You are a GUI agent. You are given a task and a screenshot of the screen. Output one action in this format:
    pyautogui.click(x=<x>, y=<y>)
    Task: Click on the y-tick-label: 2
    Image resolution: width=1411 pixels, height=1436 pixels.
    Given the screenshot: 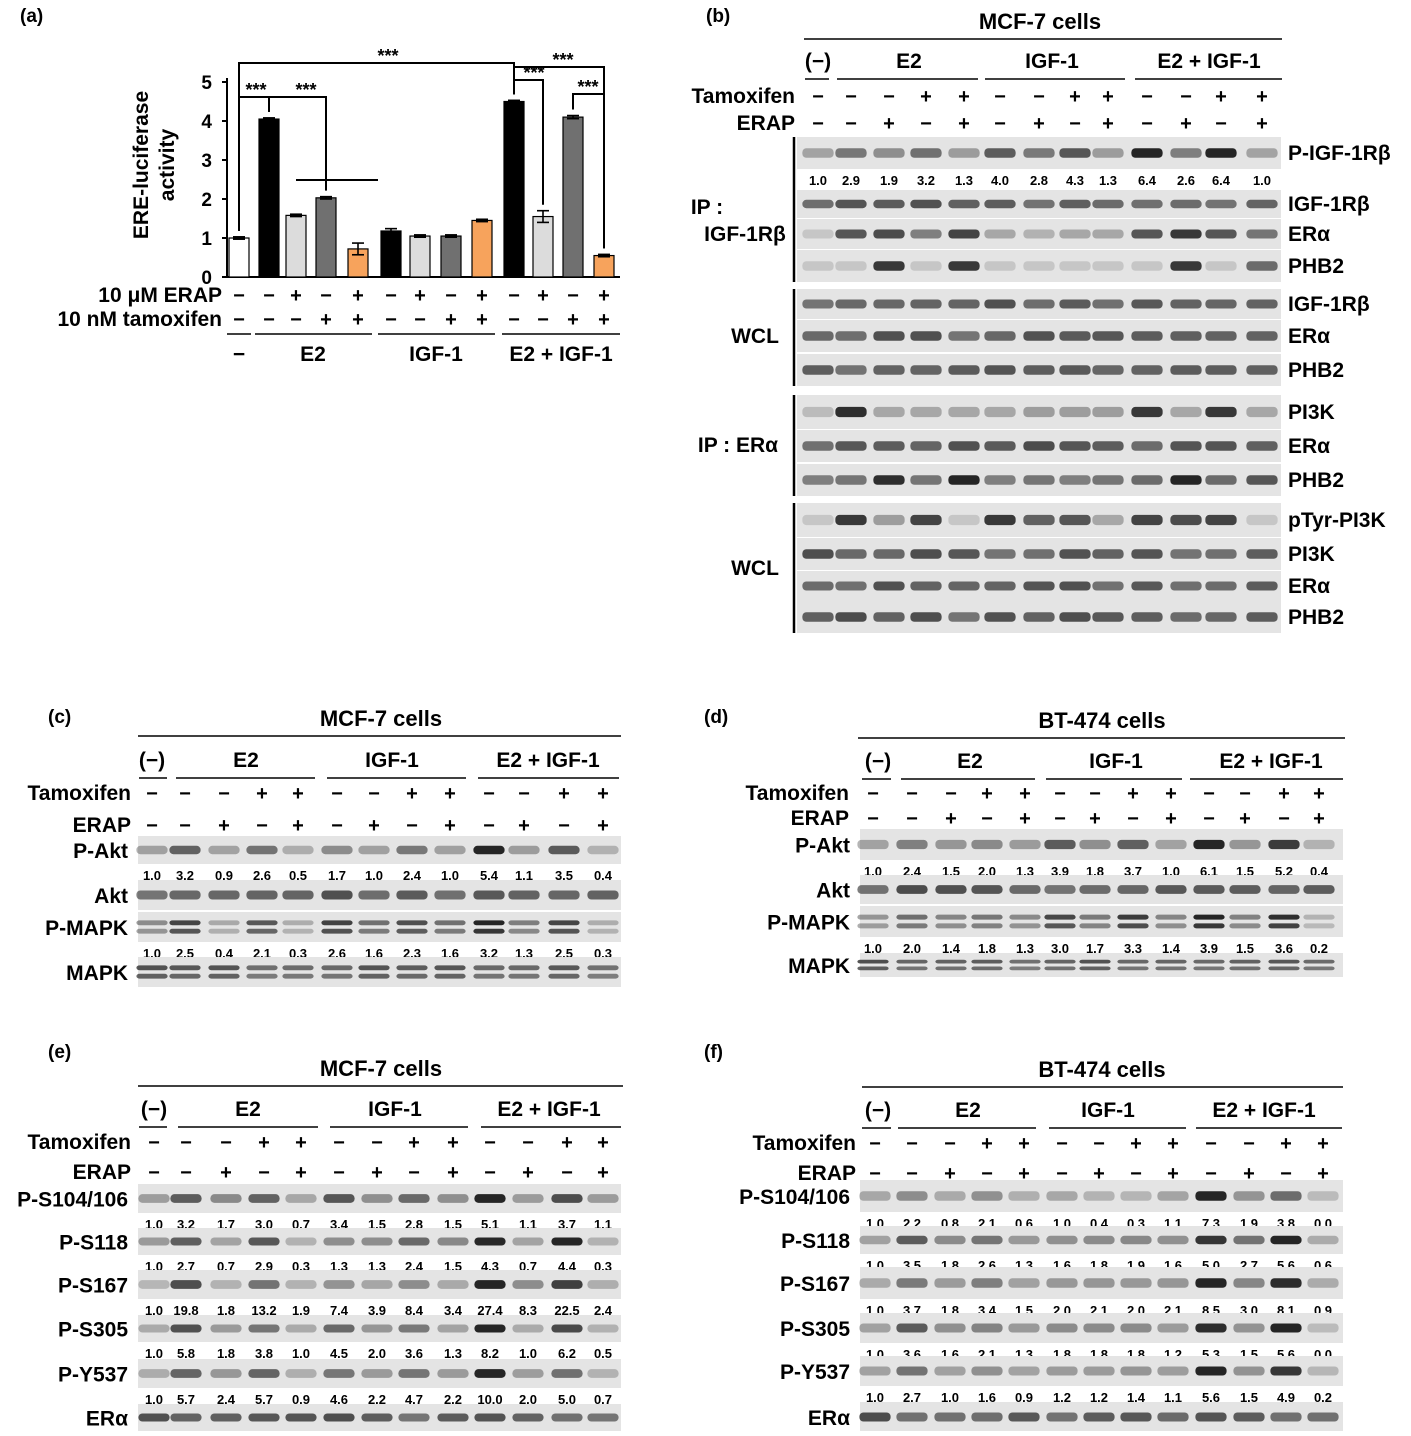 What is the action you would take?
    pyautogui.click(x=206, y=200)
    